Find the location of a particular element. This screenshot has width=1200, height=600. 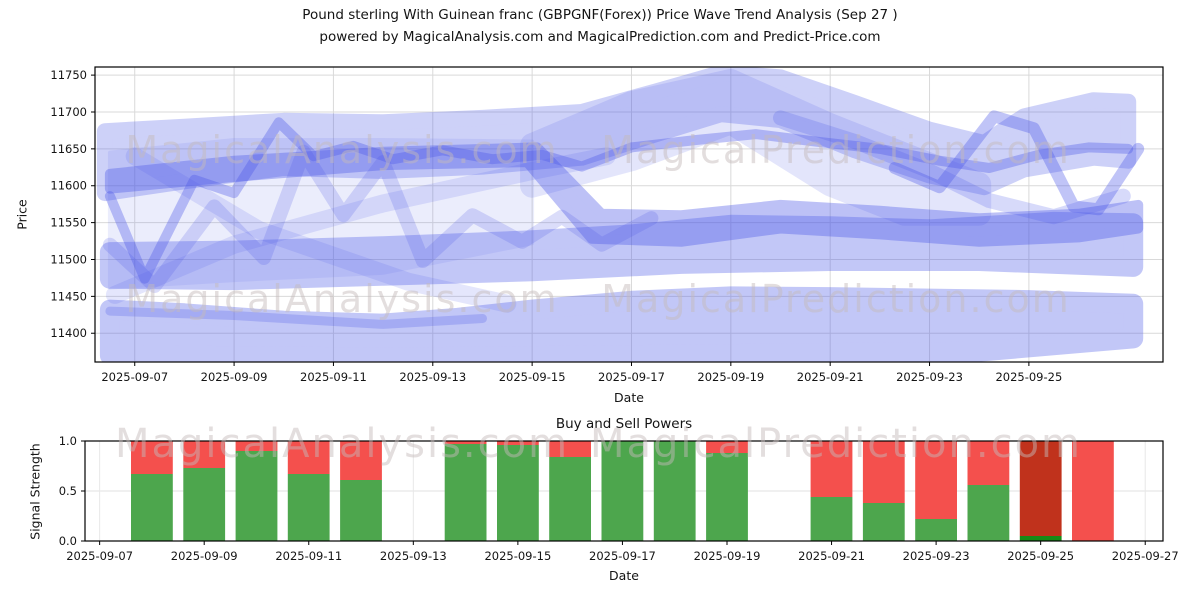

price-axis-label: Price is located at coordinates (22, 214).